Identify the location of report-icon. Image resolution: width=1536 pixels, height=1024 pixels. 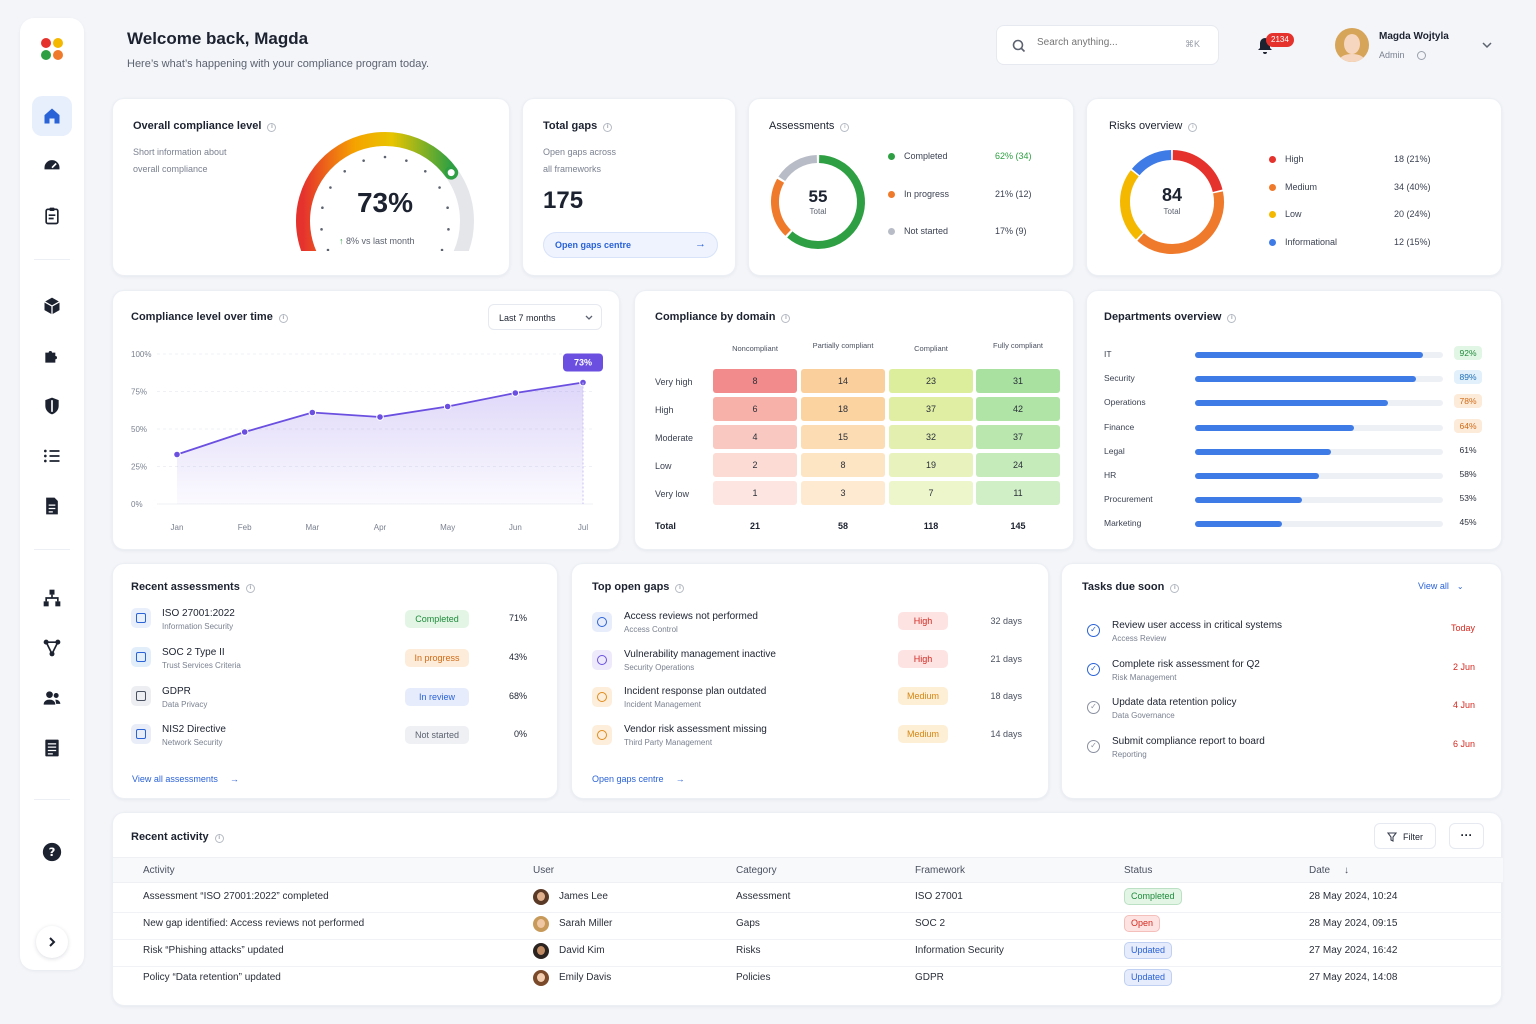
(52, 748).